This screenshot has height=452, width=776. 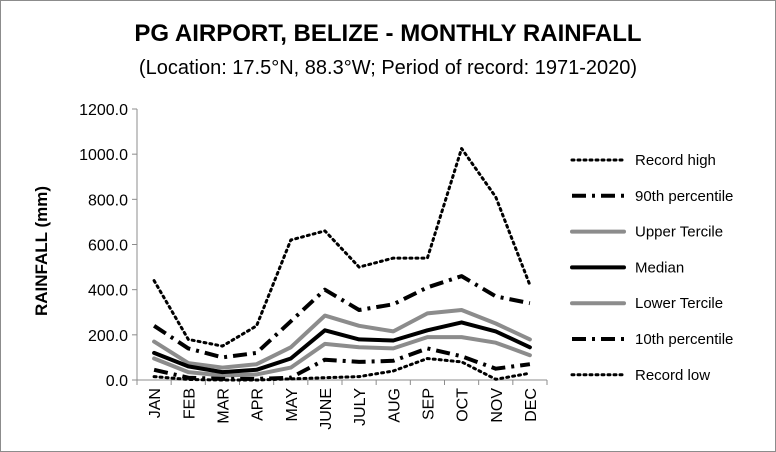 I want to click on x-axis: JAN FEB MAR APR MAY JUNE JULY AUG SEP OCT NOV DEC, so click(x=342, y=404).